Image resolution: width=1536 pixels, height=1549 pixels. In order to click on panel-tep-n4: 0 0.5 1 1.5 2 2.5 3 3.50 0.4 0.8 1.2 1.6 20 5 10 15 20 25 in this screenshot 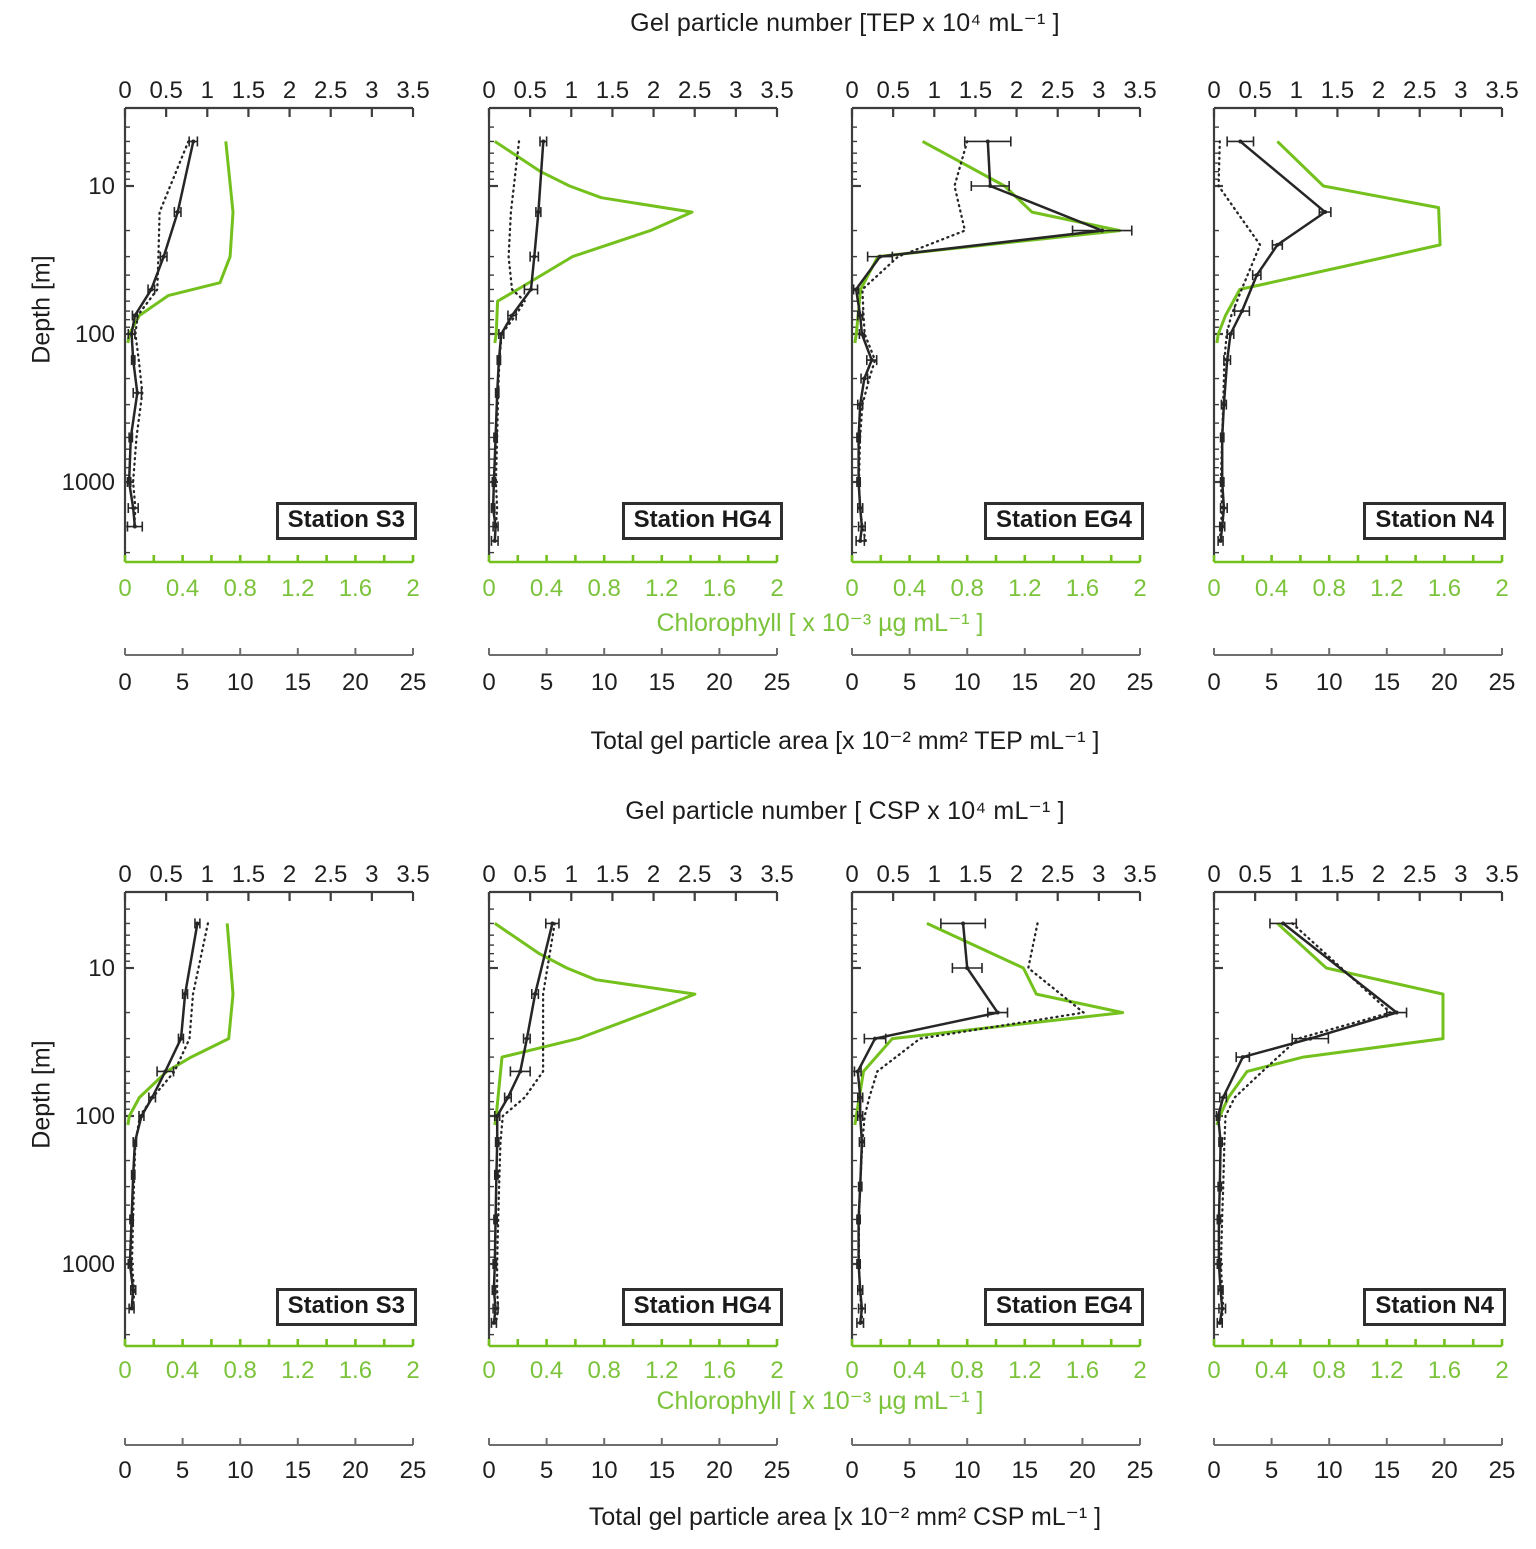, I will do `click(1362, 386)`.